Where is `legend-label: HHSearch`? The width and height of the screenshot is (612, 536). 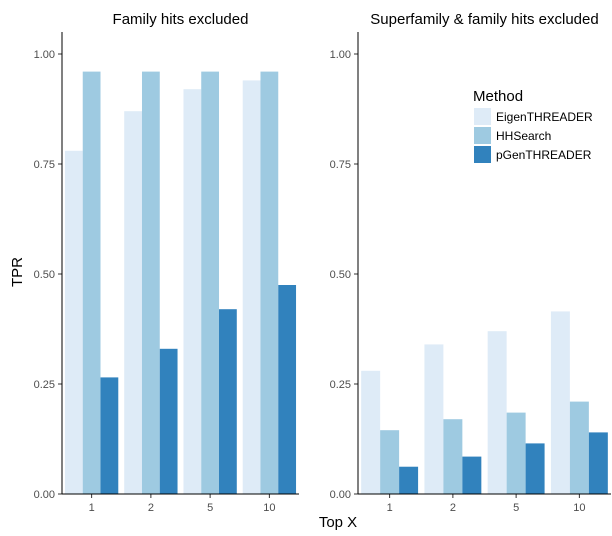 legend-label: HHSearch is located at coordinates (523, 136).